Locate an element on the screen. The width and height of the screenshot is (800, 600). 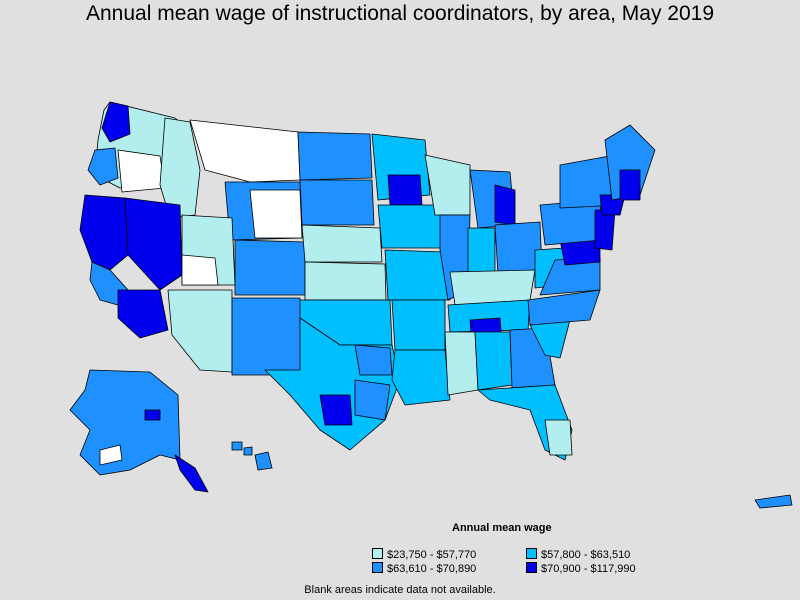
map-region-florida-south is located at coordinates (558, 437).